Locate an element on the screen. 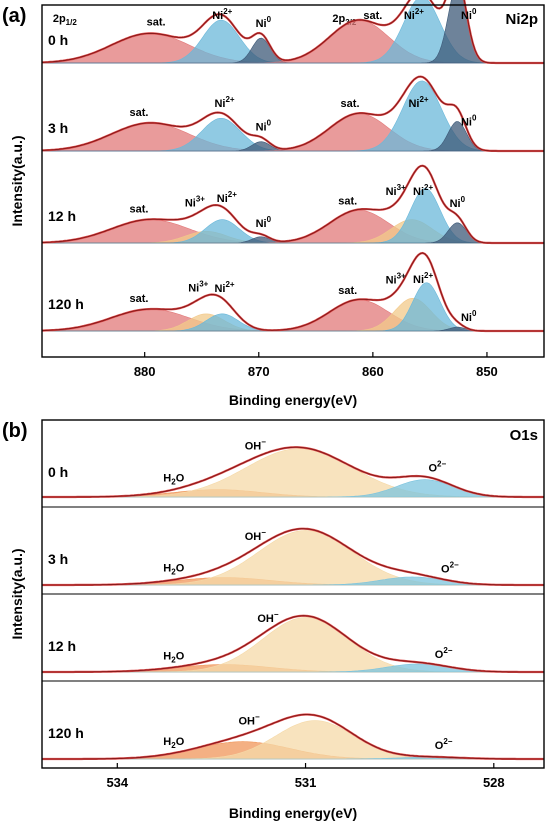 The image size is (550, 833). x-tick-label: 531 is located at coordinates (306, 782).